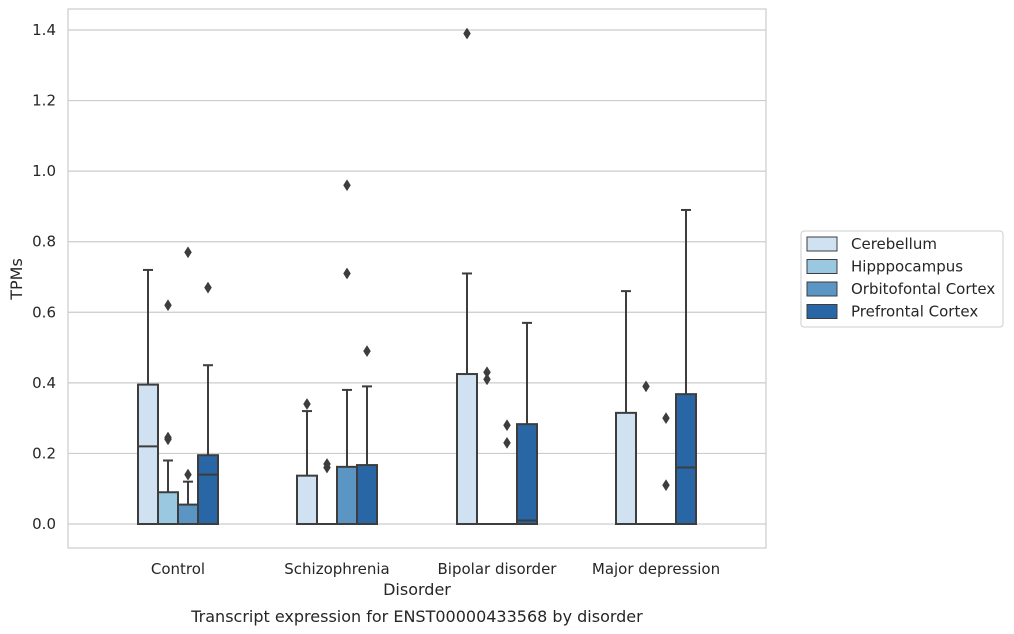 Image resolution: width=1014 pixels, height=634 pixels. What do you see at coordinates (923, 289) in the screenshot?
I see `legend-label: Orbitofontal Cortex` at bounding box center [923, 289].